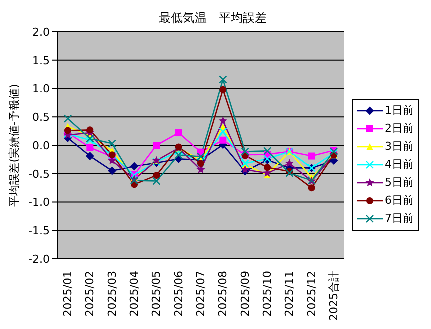 This screenshot has width=431, height=329. What do you see at coordinates (201, 294) in the screenshot?
I see `x-tick-label: 2025/07` at bounding box center [201, 294].